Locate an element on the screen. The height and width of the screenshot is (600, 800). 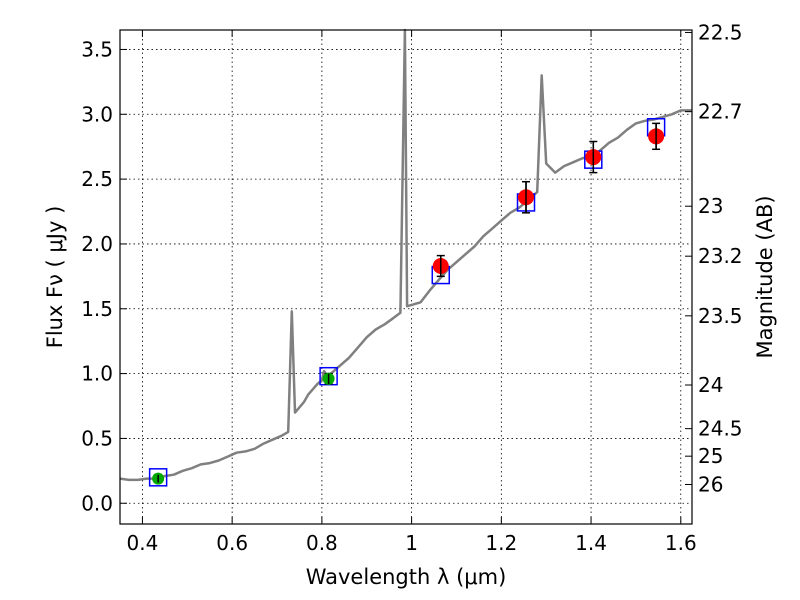
right-tick-label: 25 is located at coordinates (710, 456).